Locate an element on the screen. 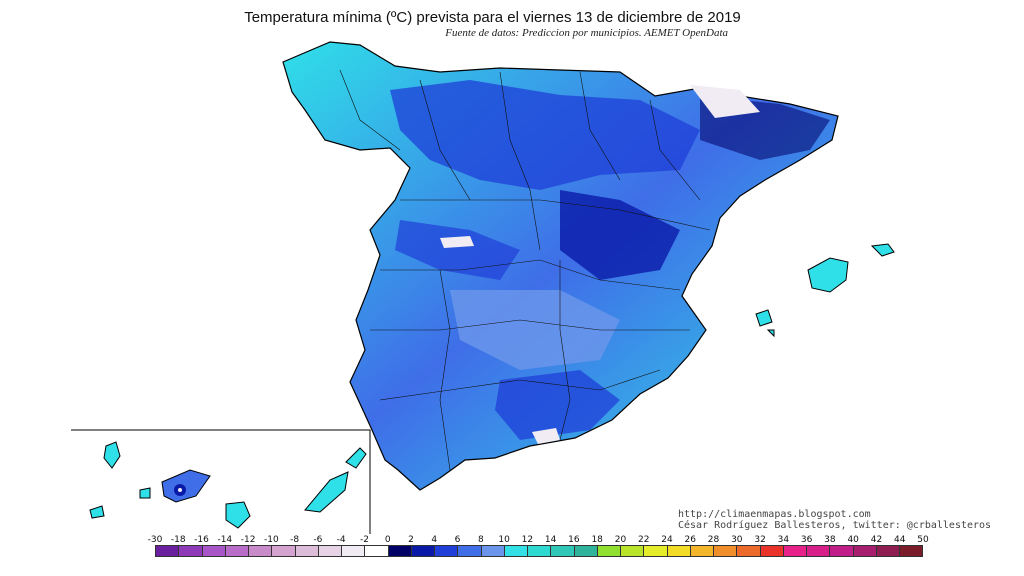  canary-islands-inset is located at coordinates (221, 481).